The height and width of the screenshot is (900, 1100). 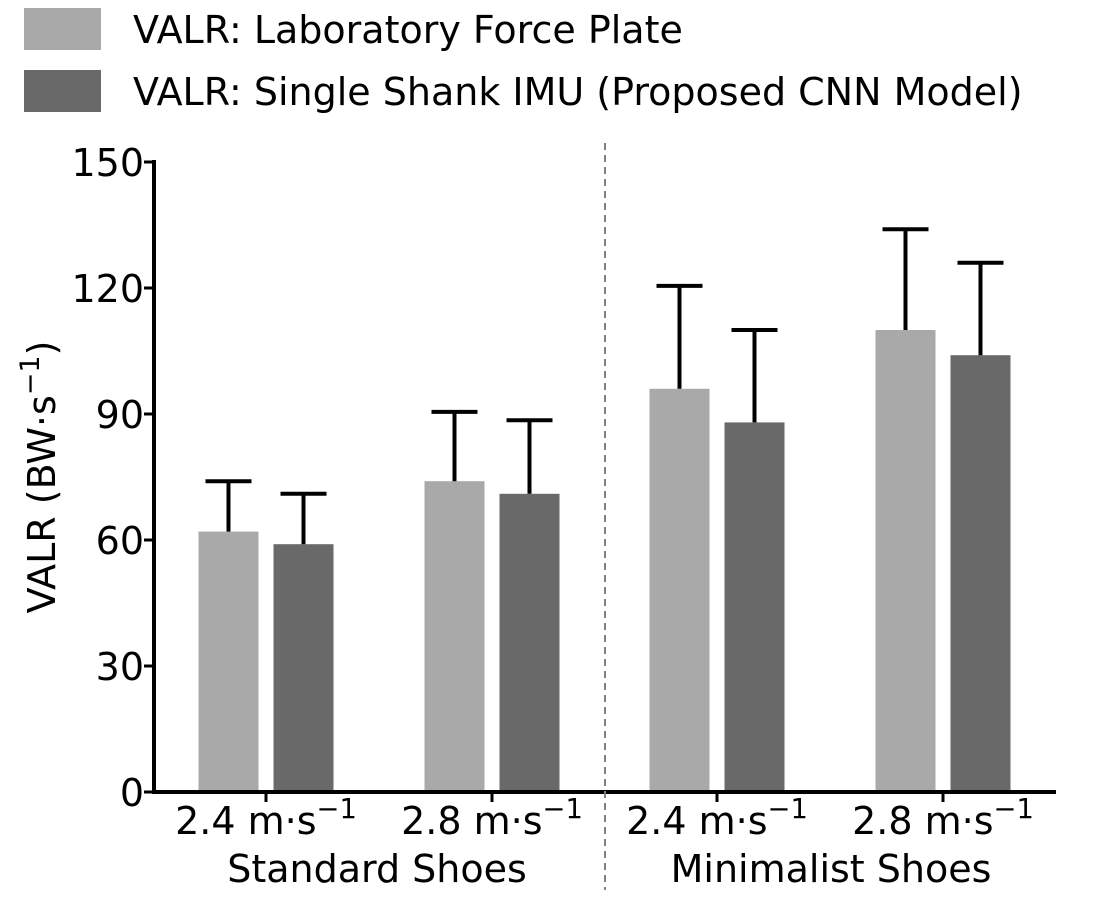 What do you see at coordinates (922, 821) in the screenshot?
I see `x-tick-label-4-text: 2.8 m·s` at bounding box center [922, 821].